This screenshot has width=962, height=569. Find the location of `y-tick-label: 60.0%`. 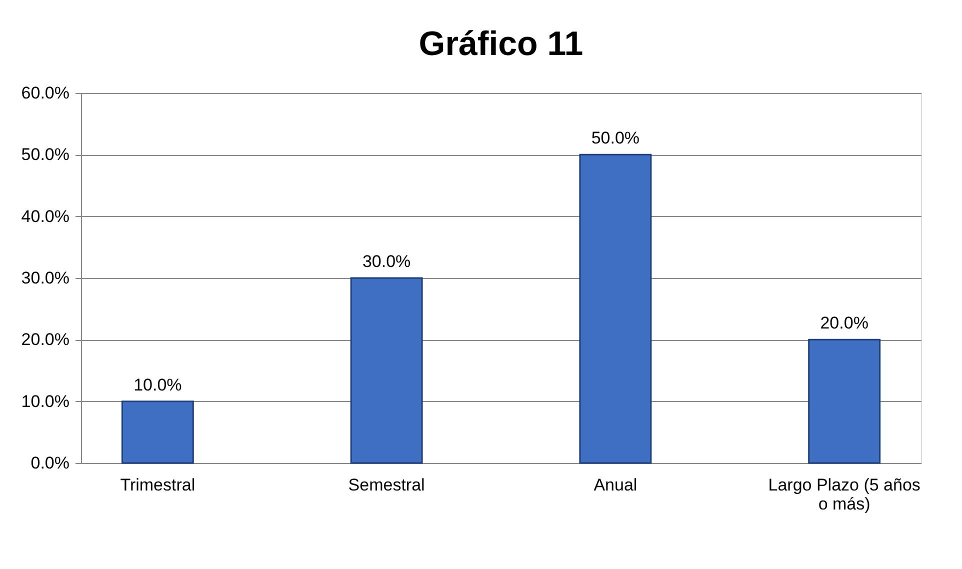

y-tick-label: 60.0% is located at coordinates (45, 93).